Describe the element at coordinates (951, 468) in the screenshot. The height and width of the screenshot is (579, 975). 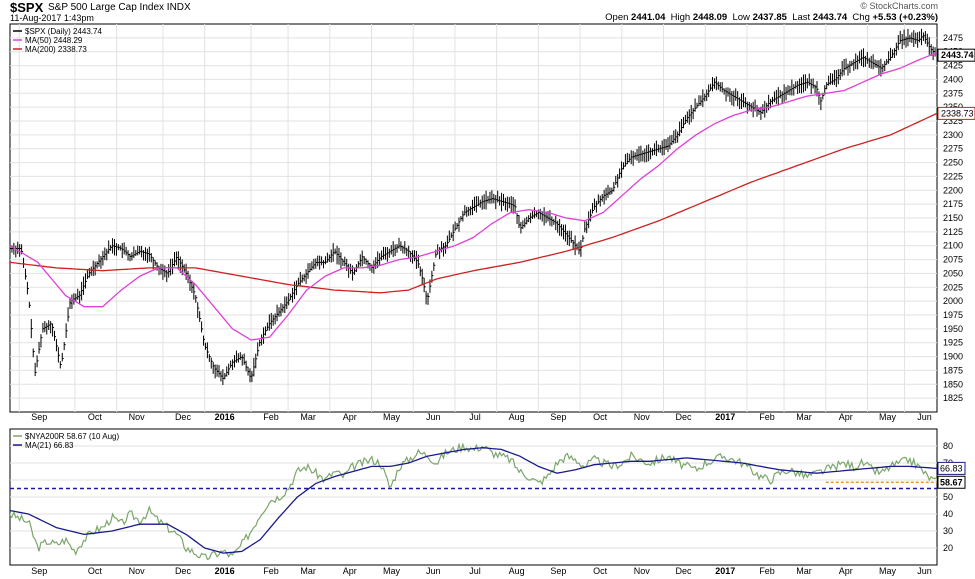
I see `last-ma21-label: 66.83` at that location.